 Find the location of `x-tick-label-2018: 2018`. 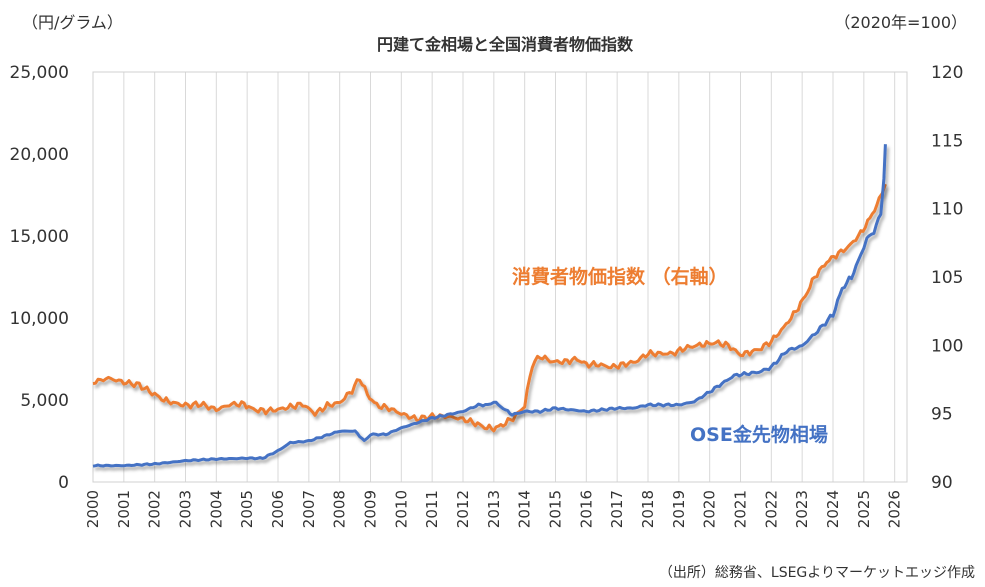

x-tick-label-2018: 2018 is located at coordinates (648, 509).